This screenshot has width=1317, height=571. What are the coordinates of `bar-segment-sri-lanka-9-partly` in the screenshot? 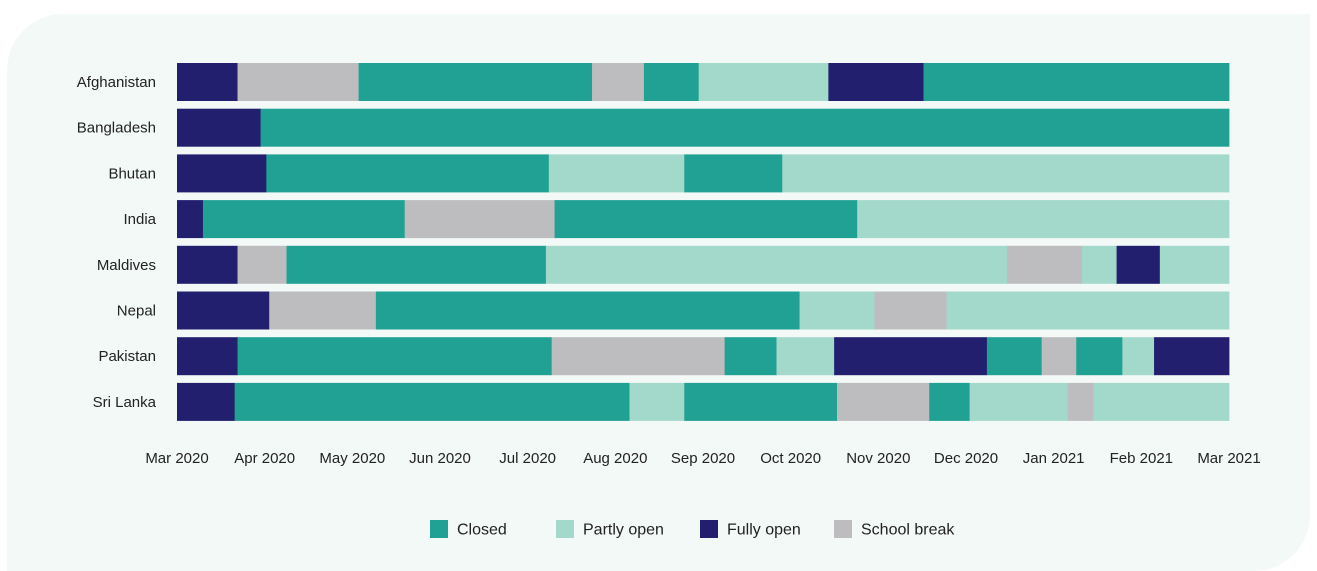 It's located at (1161, 401).